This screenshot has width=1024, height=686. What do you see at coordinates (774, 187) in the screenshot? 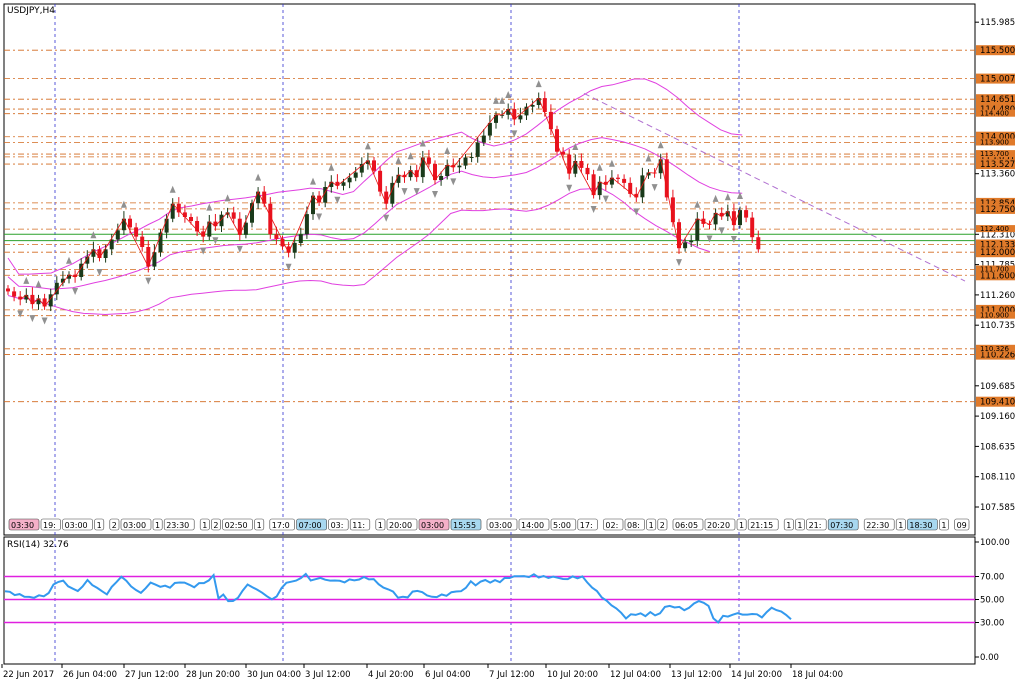
I see `descending-trendline` at bounding box center [774, 187].